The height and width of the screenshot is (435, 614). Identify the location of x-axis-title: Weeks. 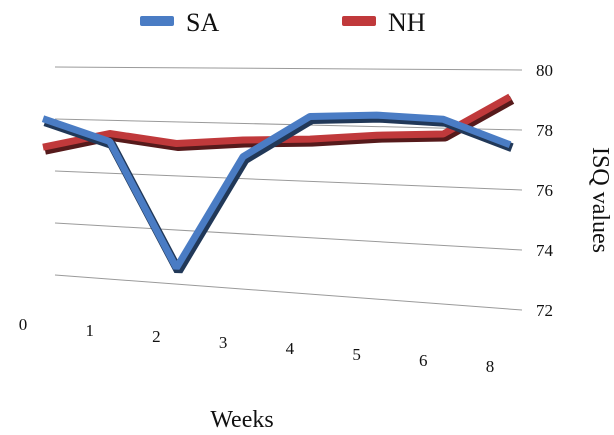
(241, 420).